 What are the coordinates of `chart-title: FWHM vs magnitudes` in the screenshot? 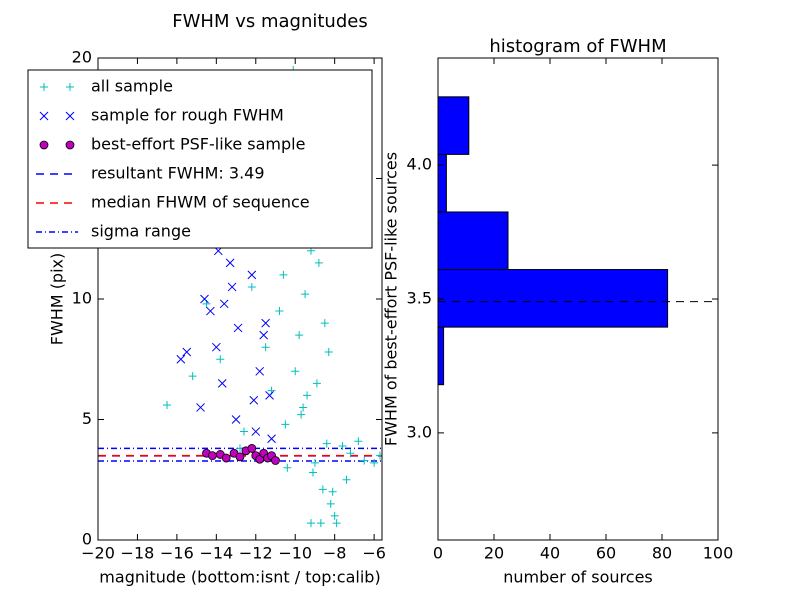 It's located at (269, 21).